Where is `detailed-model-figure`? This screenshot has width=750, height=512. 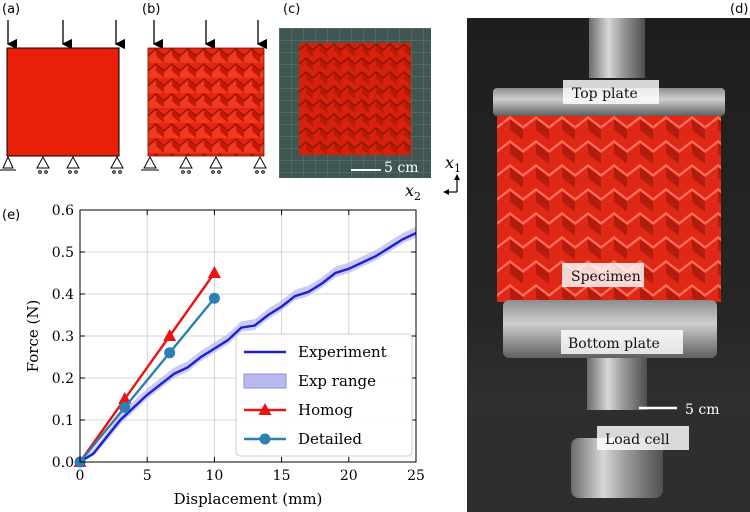
detailed-model-figure is located at coordinates (204, 97).